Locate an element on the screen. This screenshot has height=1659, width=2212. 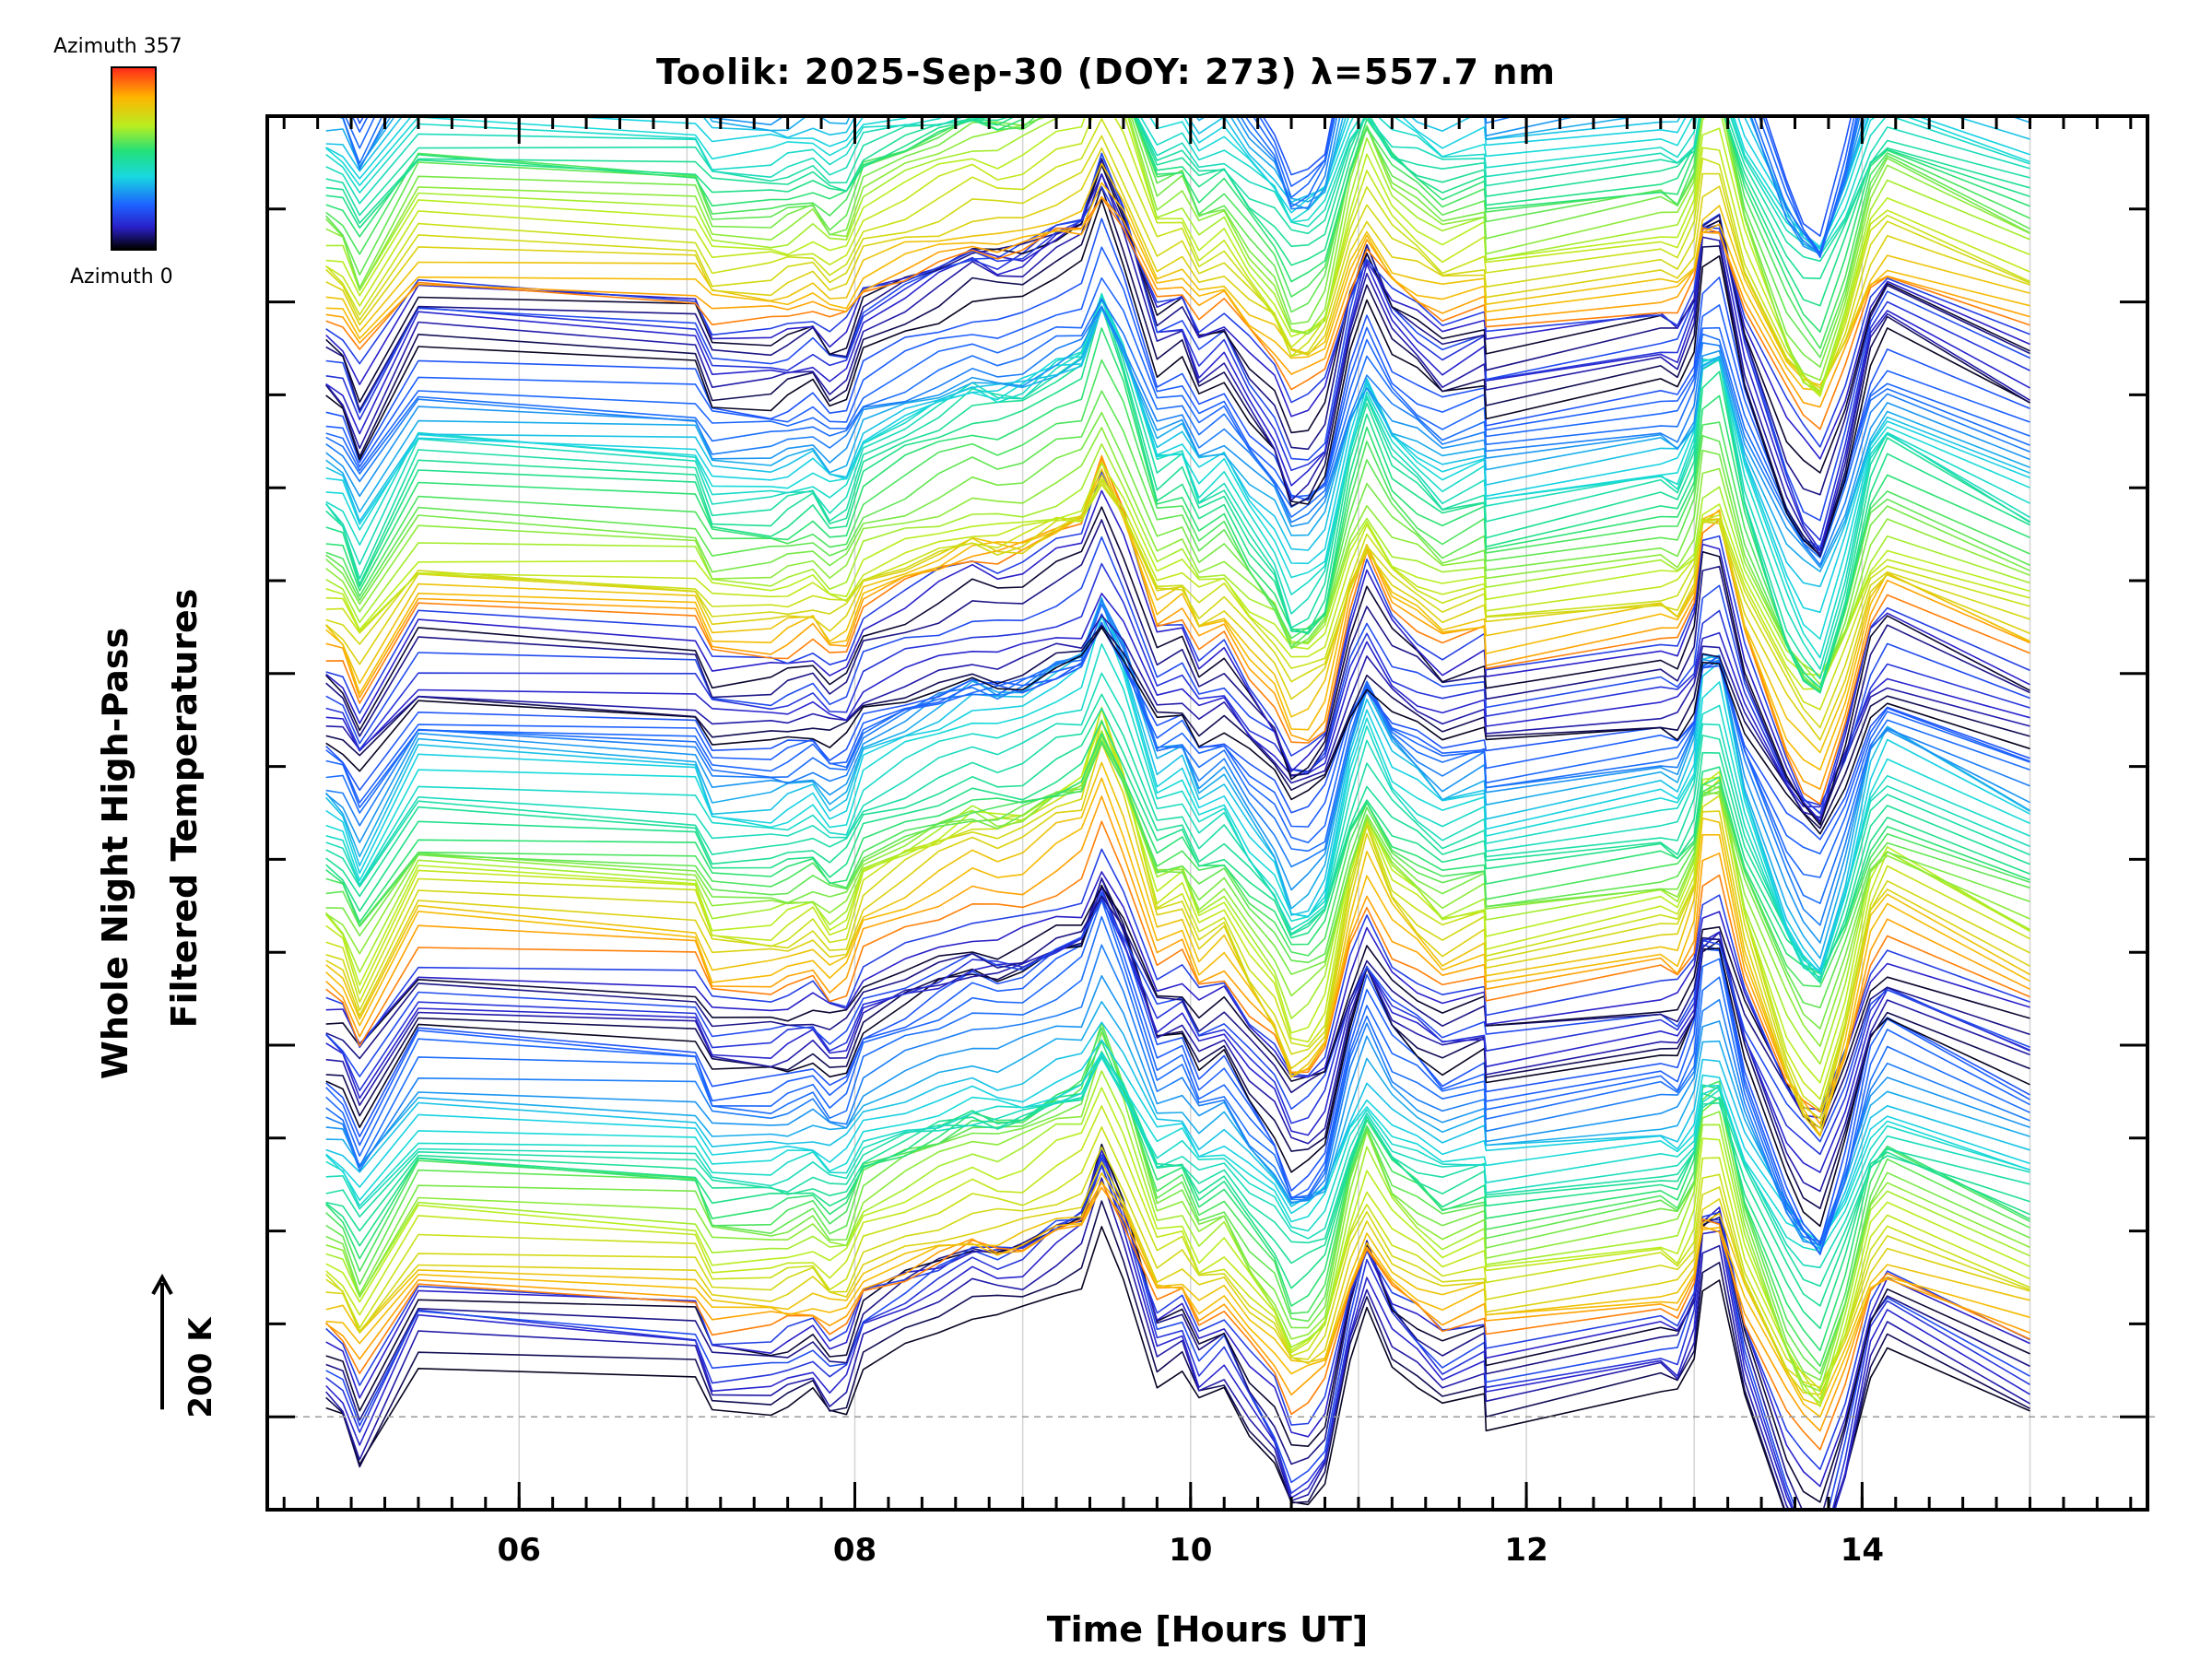
x-tick-label: 12 is located at coordinates (1525, 1550).